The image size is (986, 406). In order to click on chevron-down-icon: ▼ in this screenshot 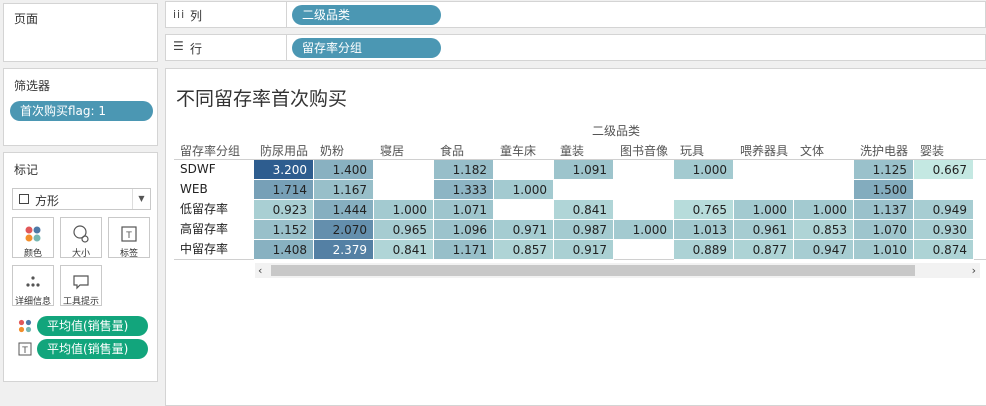, I will do `click(141, 199)`.